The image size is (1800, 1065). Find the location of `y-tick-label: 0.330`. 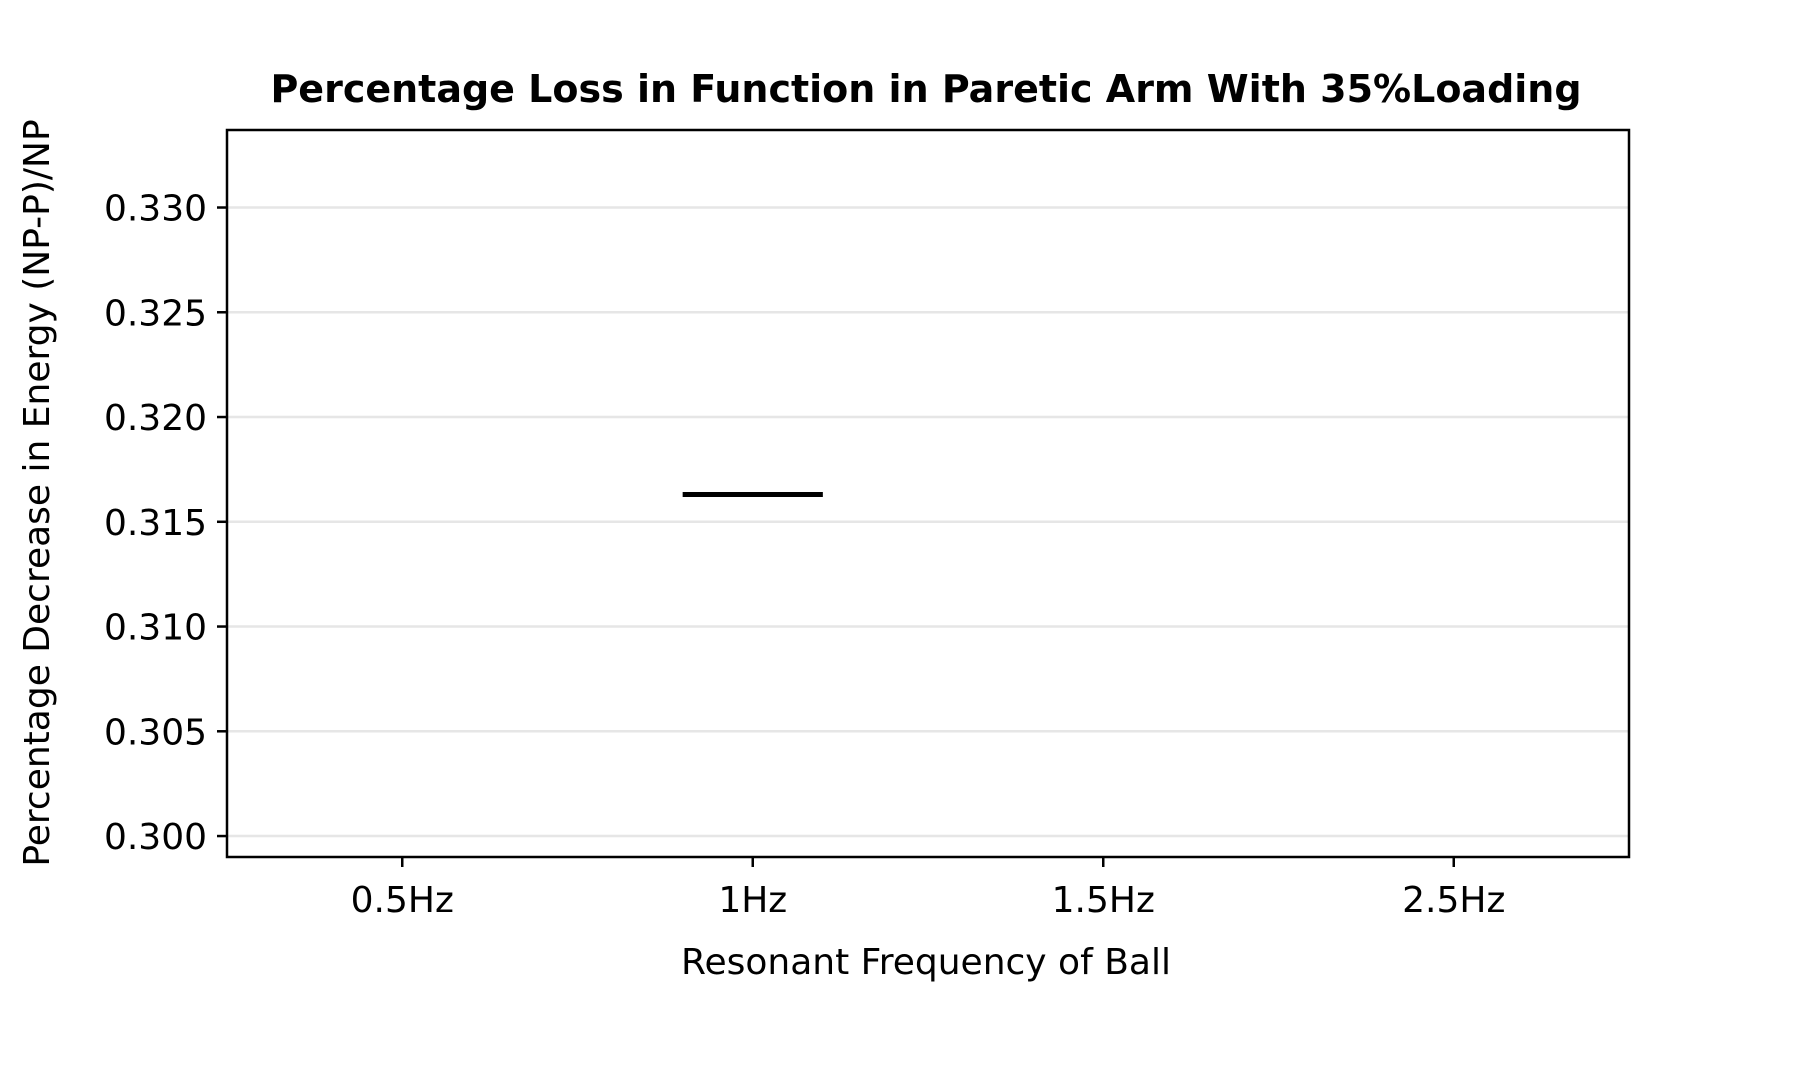

y-tick-label: 0.330 is located at coordinates (155, 209).